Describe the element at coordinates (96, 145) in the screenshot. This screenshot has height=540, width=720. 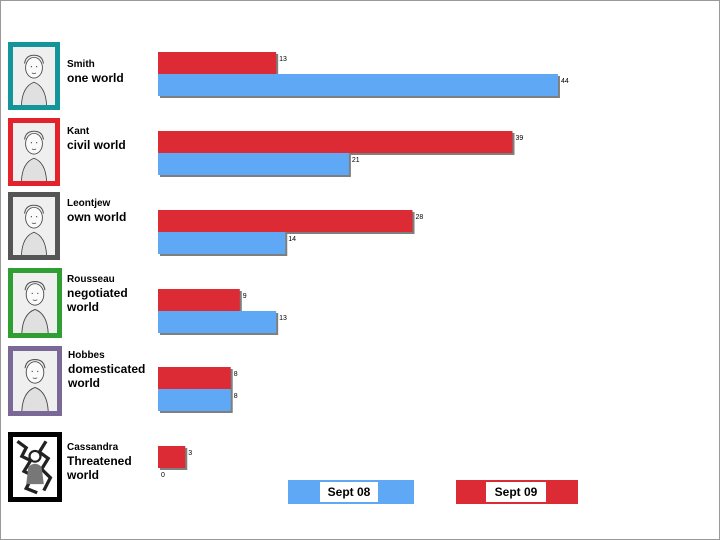
I see `category-world: civil world` at that location.